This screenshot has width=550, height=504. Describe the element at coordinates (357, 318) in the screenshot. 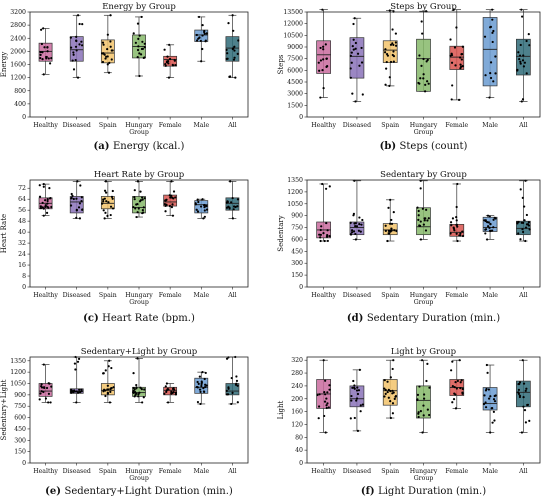

I see `caption-tag: (d)` at that location.